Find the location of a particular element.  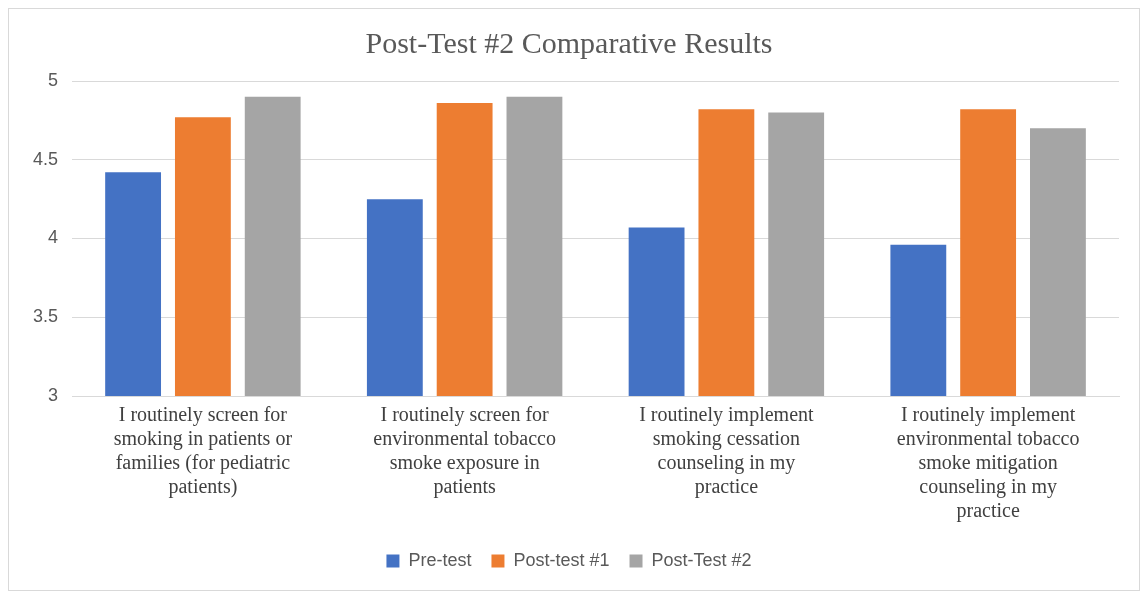

y-tick-label: 4 is located at coordinates (53, 237).